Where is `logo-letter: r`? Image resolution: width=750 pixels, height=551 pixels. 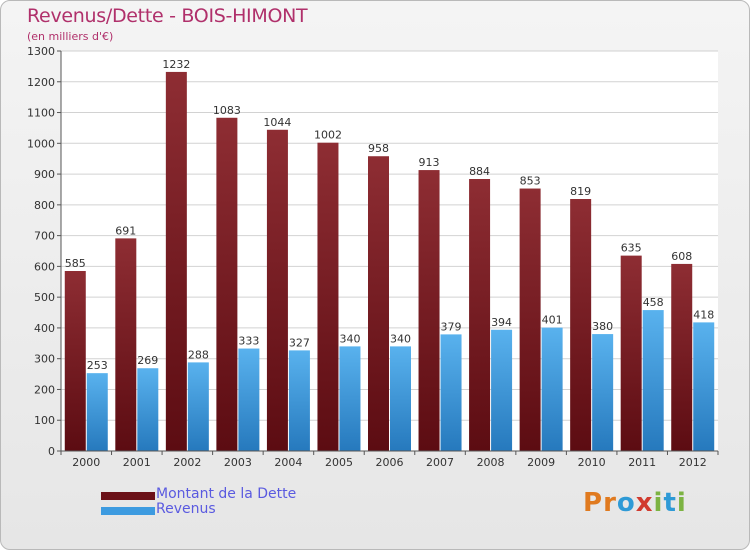 logo-letter: r is located at coordinates (610, 503).